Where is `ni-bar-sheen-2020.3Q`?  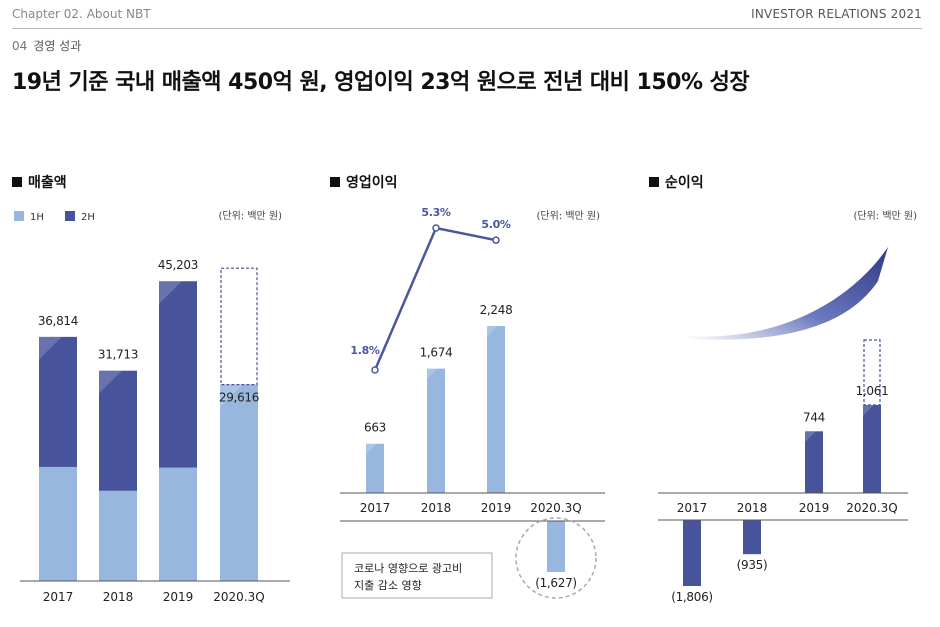
ni-bar-sheen-2020.3Q is located at coordinates (868, 410).